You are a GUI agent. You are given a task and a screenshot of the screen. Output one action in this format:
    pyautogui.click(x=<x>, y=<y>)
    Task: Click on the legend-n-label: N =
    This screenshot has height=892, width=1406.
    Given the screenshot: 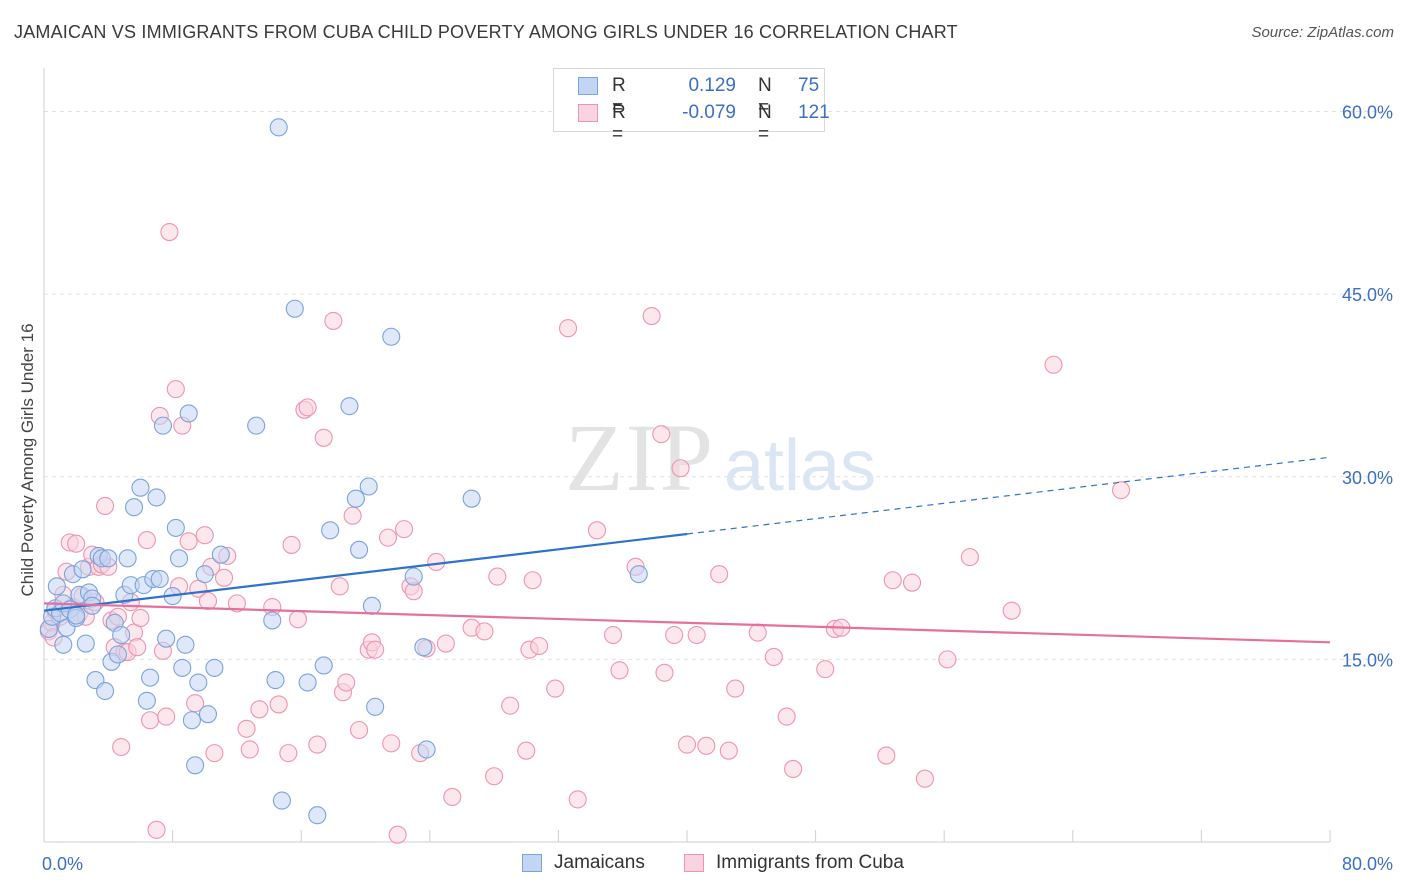 What is the action you would take?
    pyautogui.click(x=765, y=96)
    